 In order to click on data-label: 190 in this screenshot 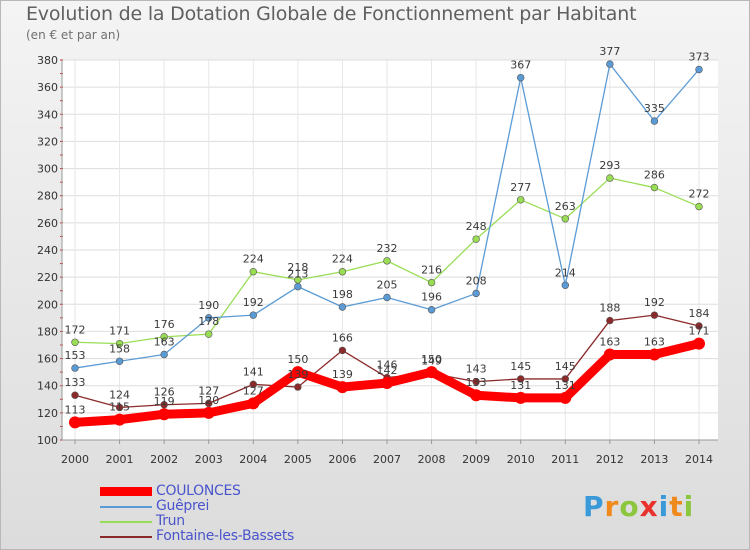, I will do `click(208, 305)`.